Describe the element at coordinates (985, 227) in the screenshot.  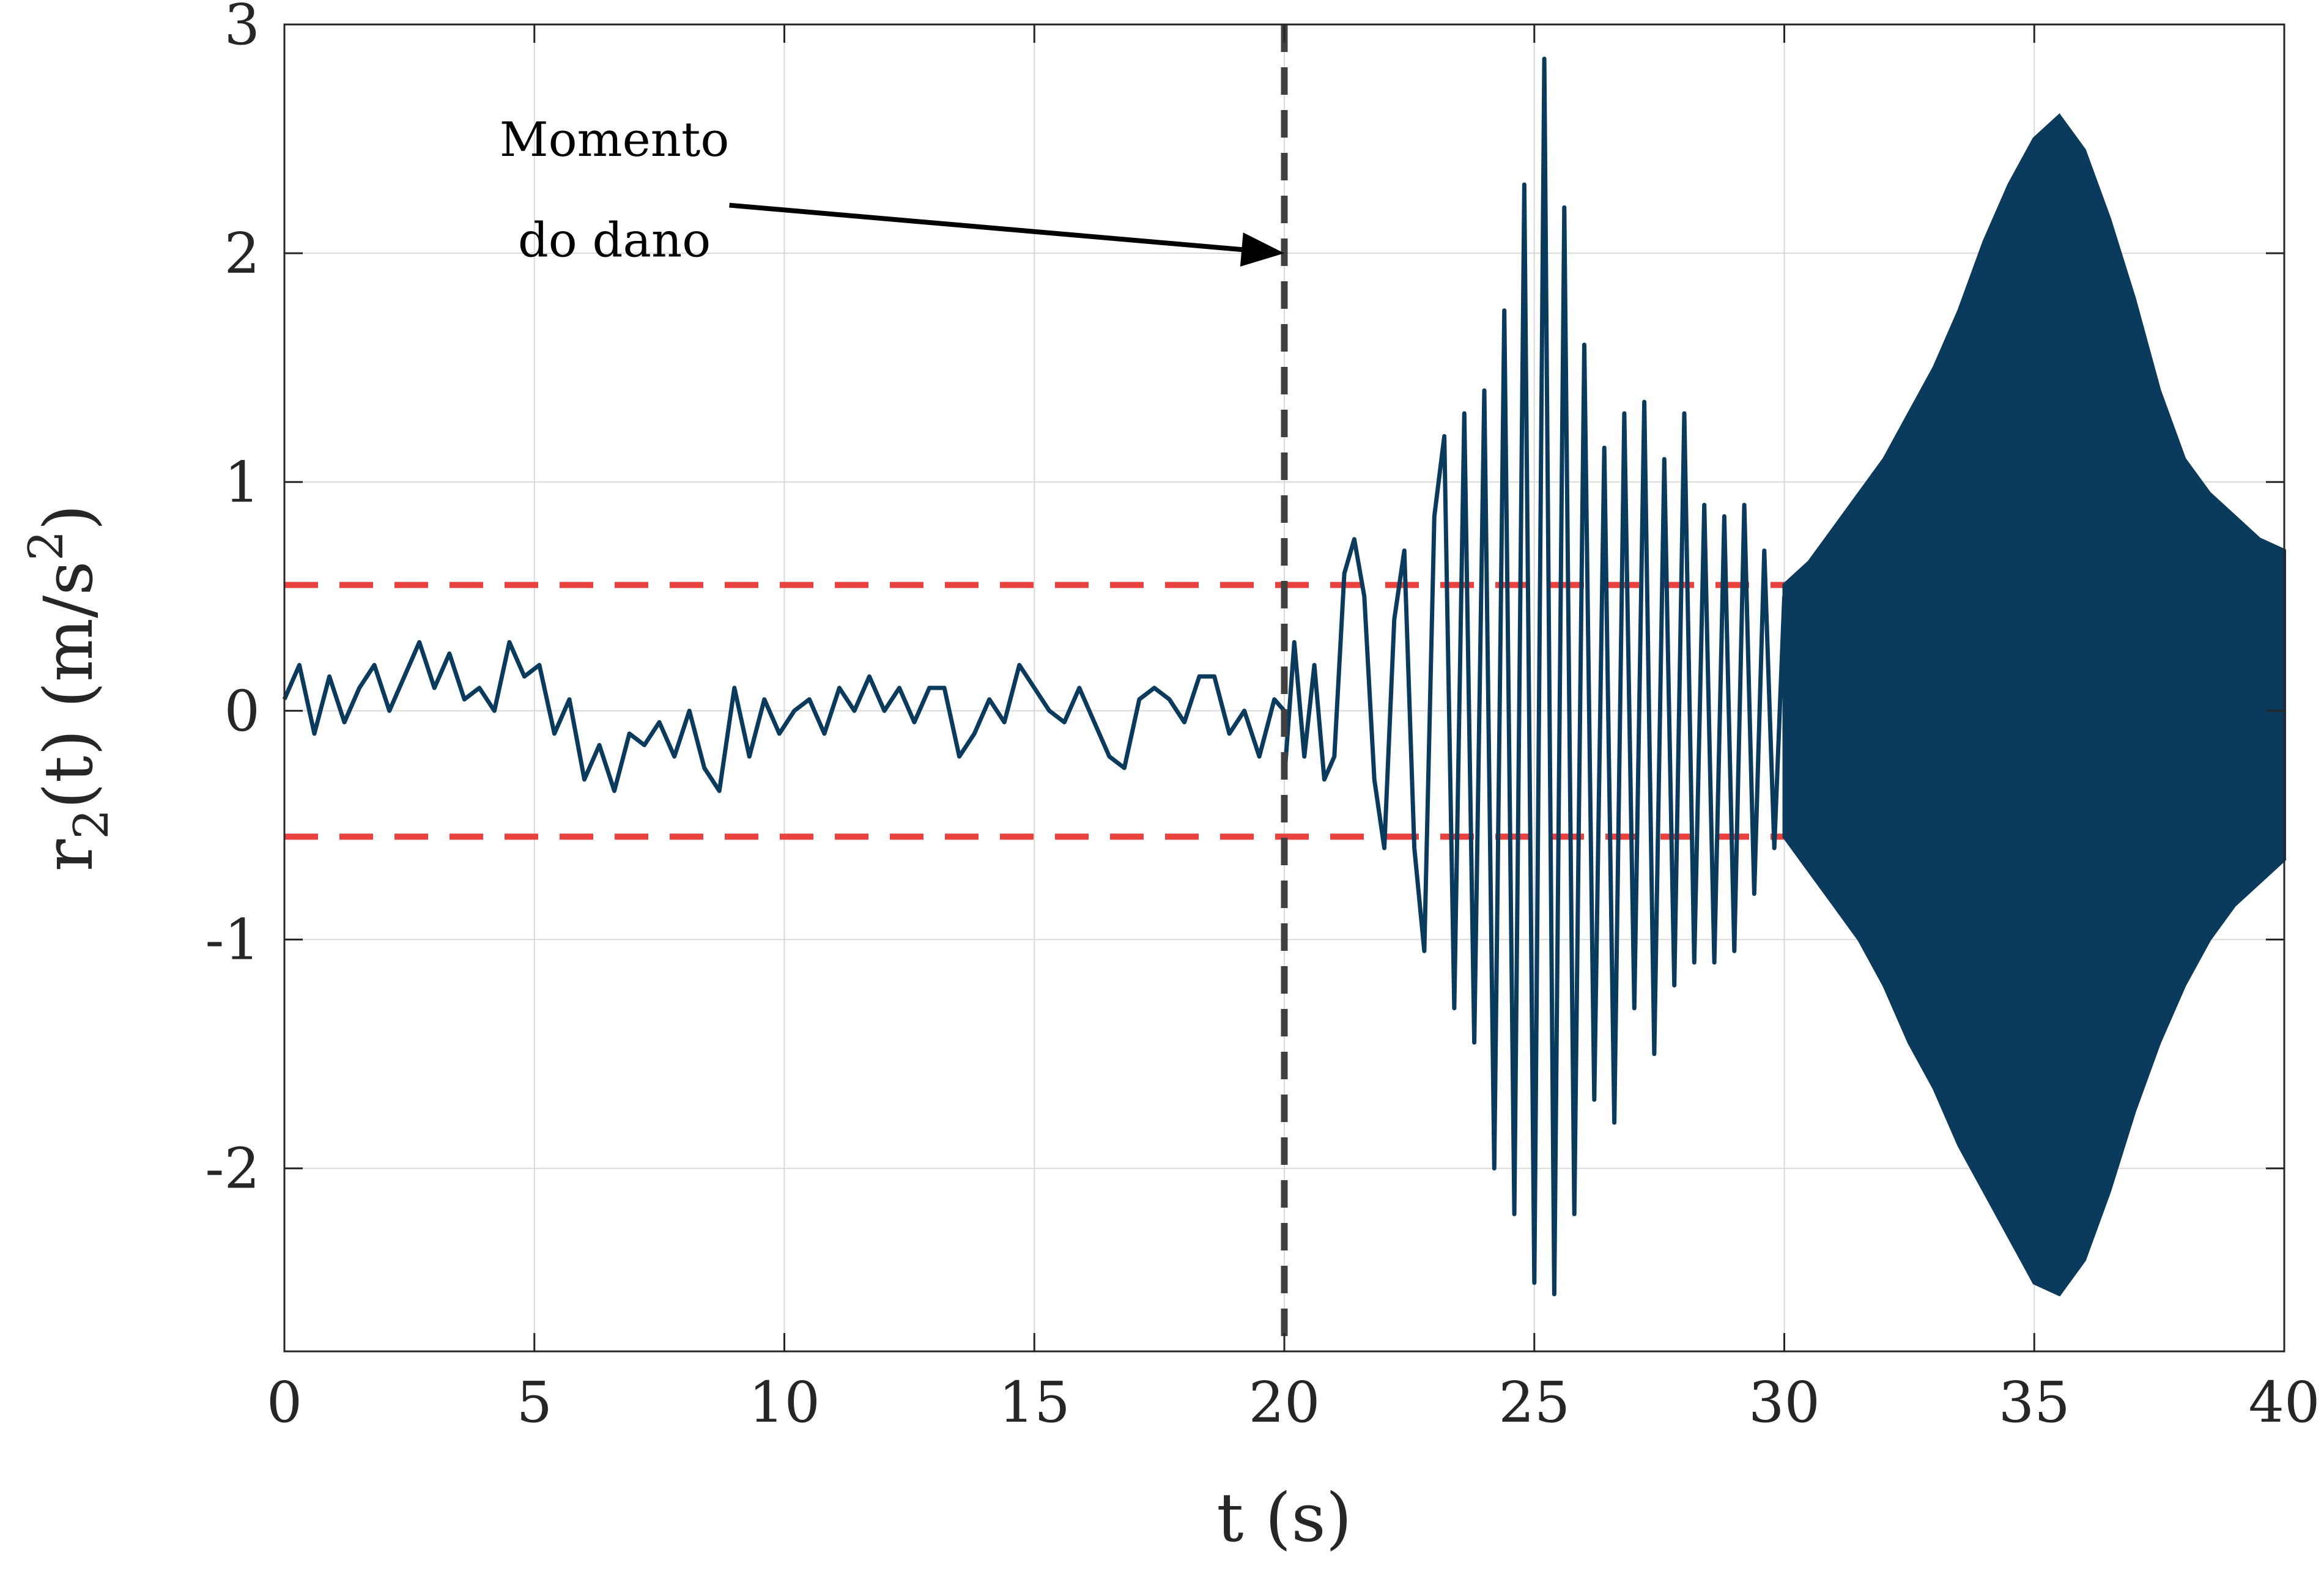
I see `annotation-arrow` at that location.